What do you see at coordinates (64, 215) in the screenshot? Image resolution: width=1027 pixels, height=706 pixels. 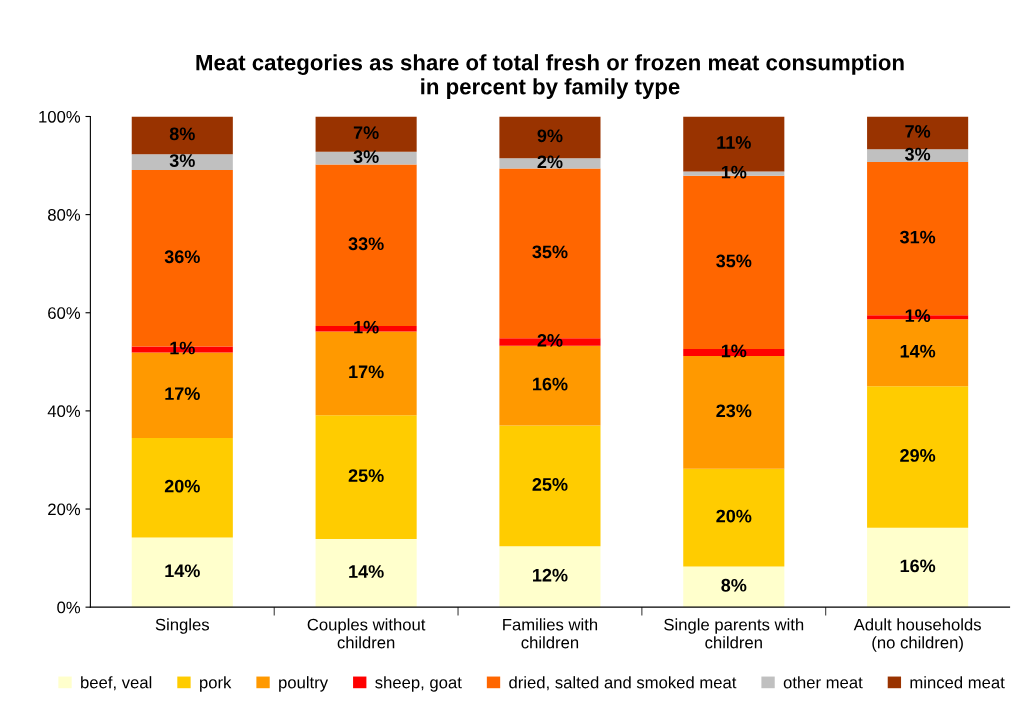 I see `y-tick-label: 80%` at bounding box center [64, 215].